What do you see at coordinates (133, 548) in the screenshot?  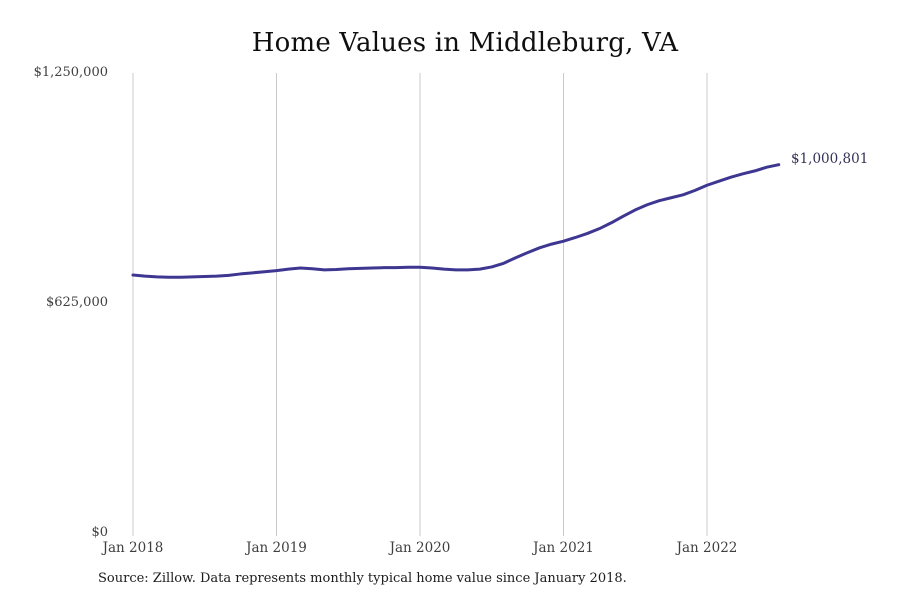 I see `x-tick-label: Jan 2018` at bounding box center [133, 548].